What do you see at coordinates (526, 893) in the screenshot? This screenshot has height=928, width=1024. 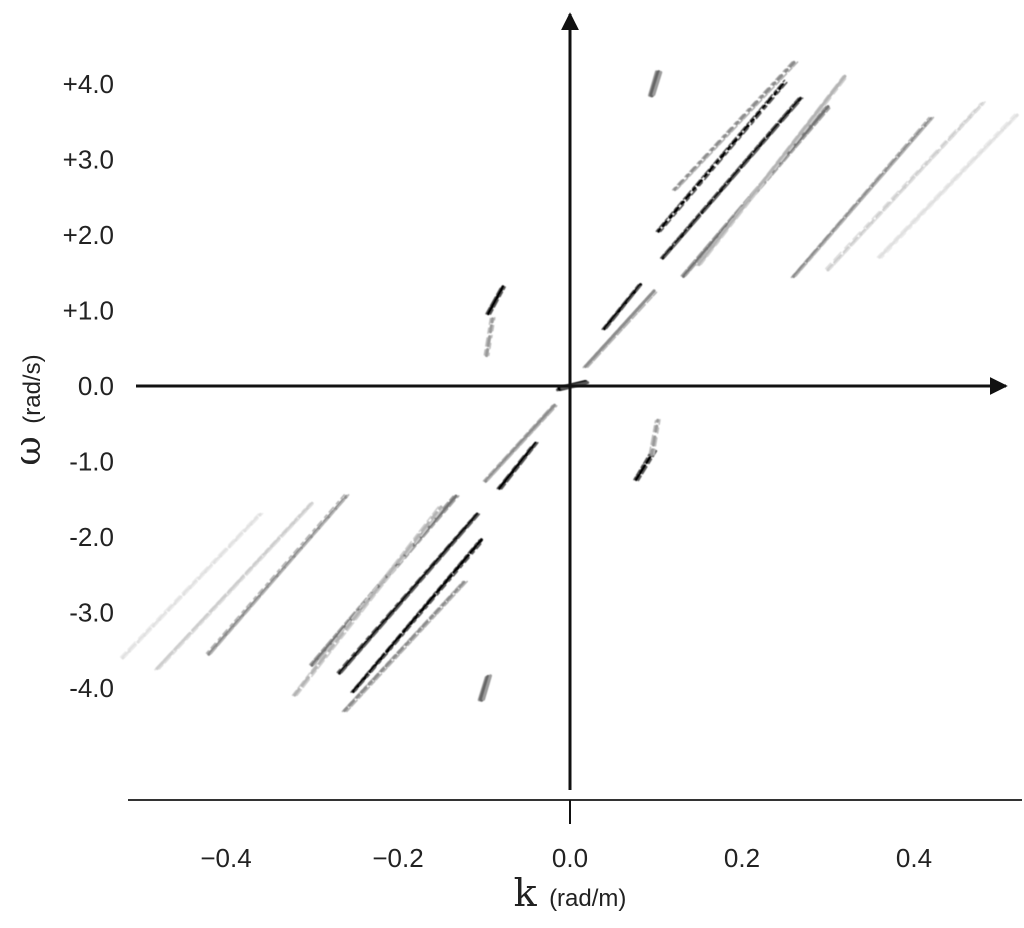 I see `x-axis-symbol: k` at bounding box center [526, 893].